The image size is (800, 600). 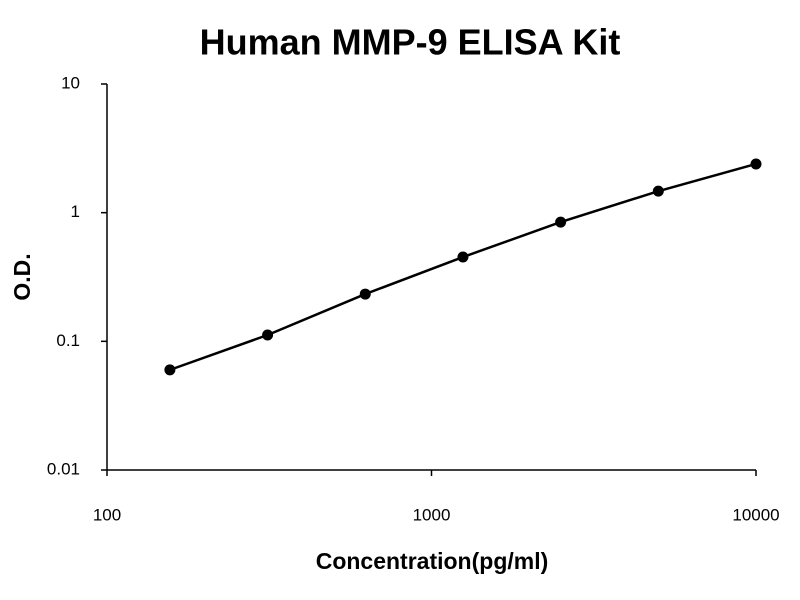 I want to click on x-axis-label: Concentration(pg/ml), so click(x=432, y=561).